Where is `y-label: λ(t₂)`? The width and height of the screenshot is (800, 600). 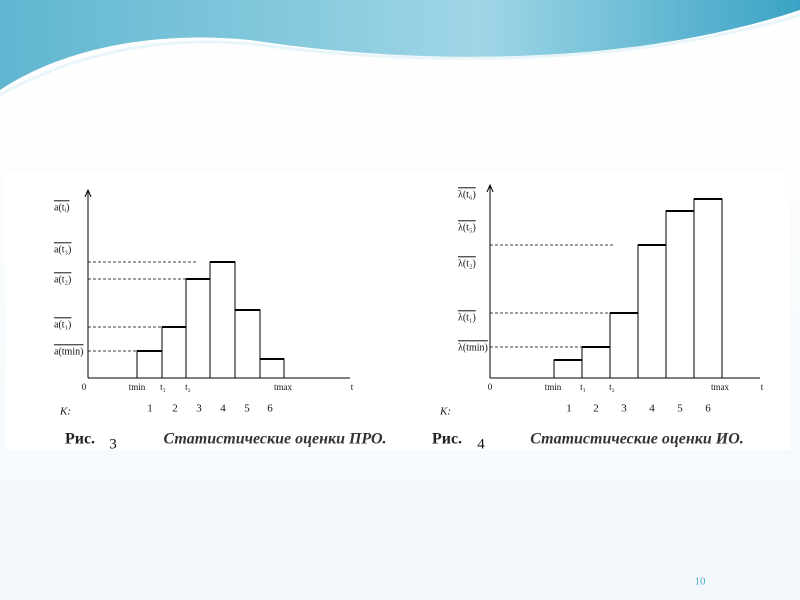
y-label: λ(t₂) is located at coordinates (467, 263).